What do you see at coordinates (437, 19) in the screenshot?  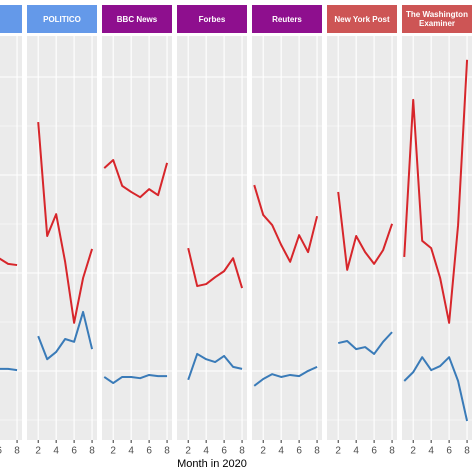 I see `panel-header: The Washington Examiner` at bounding box center [437, 19].